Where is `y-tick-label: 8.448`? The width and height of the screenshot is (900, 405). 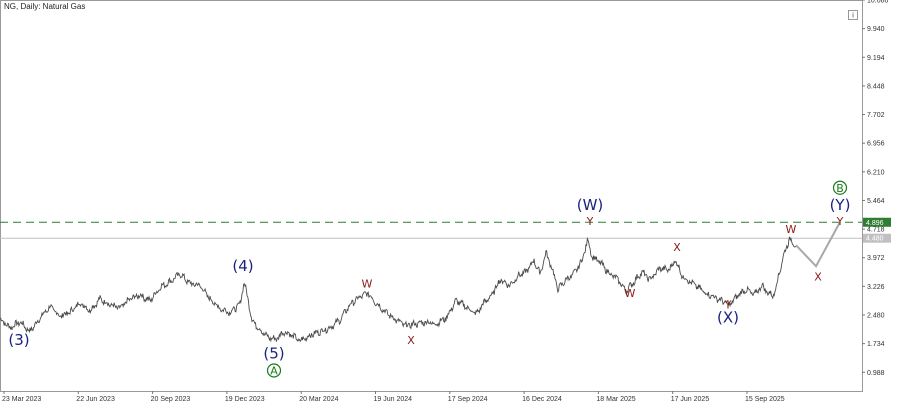
y-tick-label: 8.448 is located at coordinates (876, 86).